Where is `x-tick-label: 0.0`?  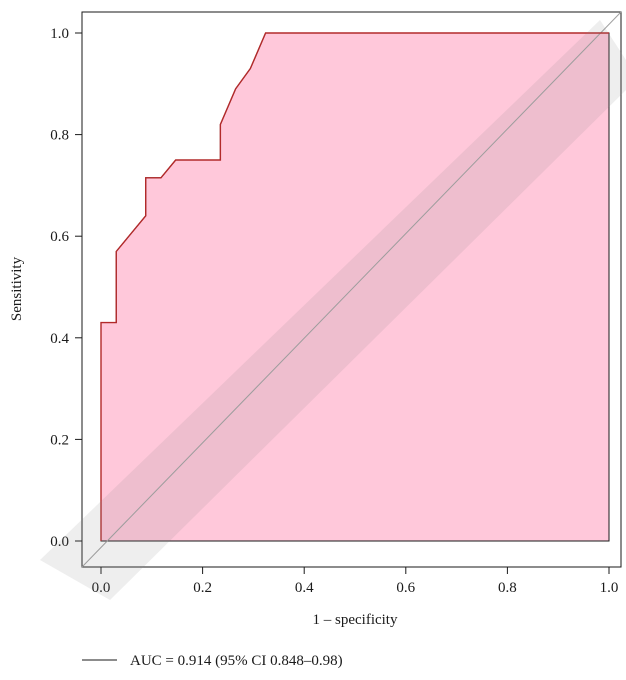
x-tick-label: 0.0 is located at coordinates (101, 588).